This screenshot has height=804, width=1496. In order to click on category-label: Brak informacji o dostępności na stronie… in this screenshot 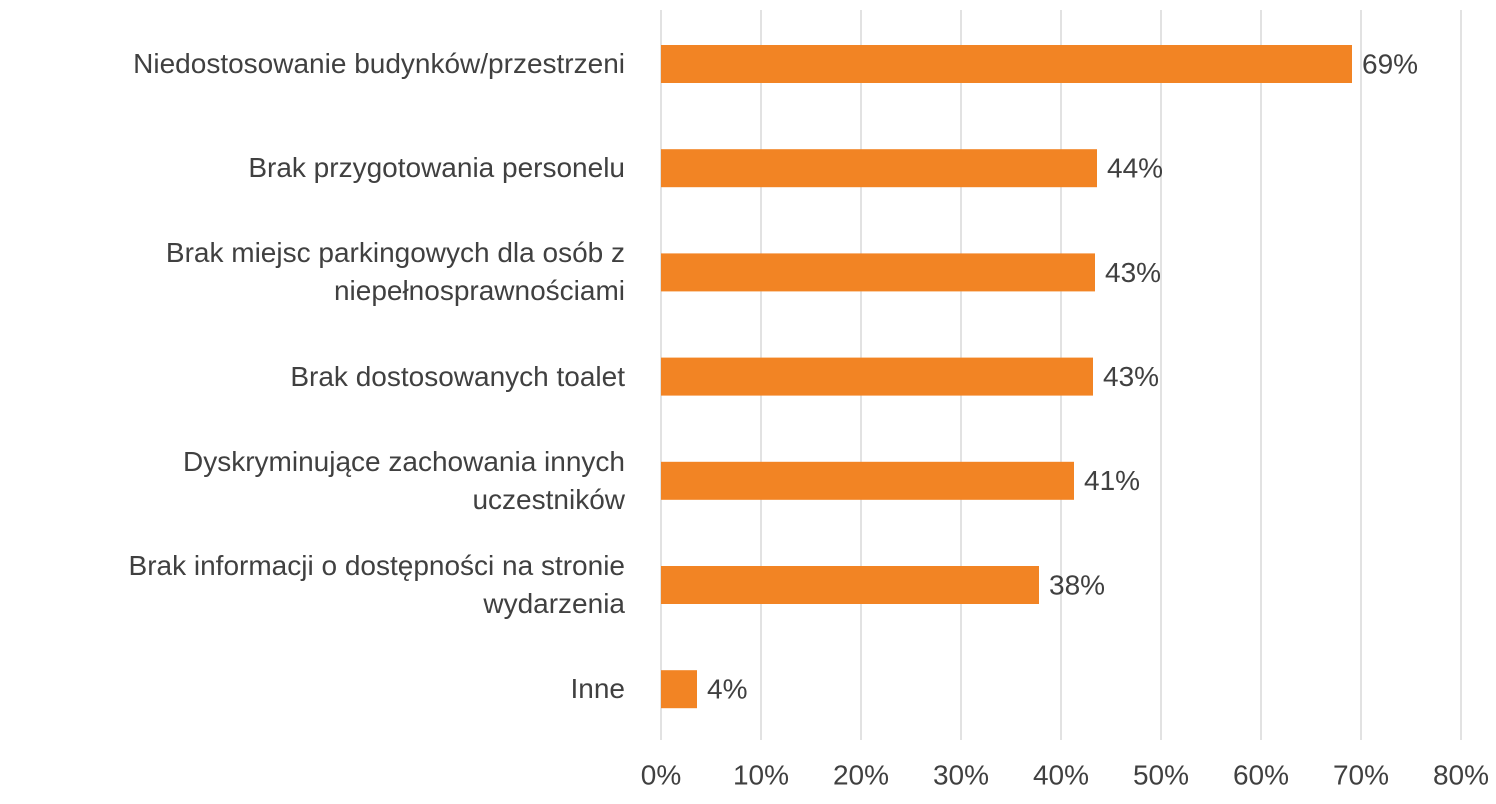, I will do `click(376, 584)`.